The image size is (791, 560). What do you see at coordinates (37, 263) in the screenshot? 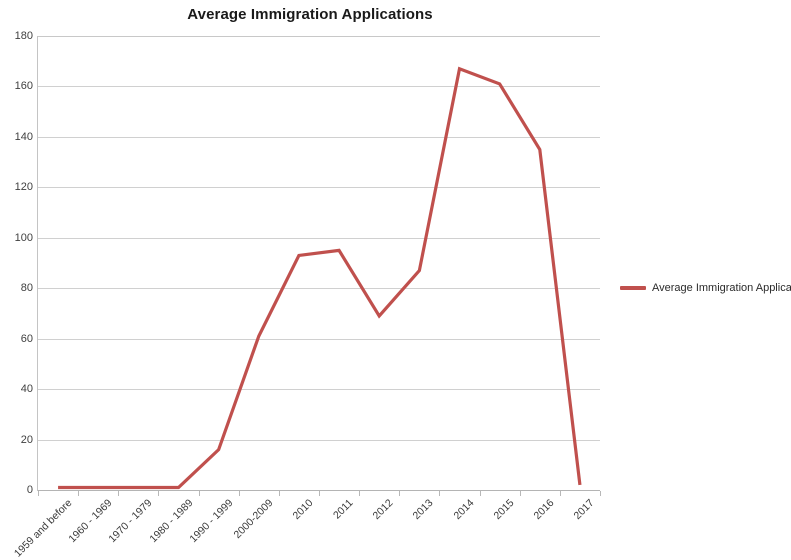
I see `y-axis-line` at bounding box center [37, 263].